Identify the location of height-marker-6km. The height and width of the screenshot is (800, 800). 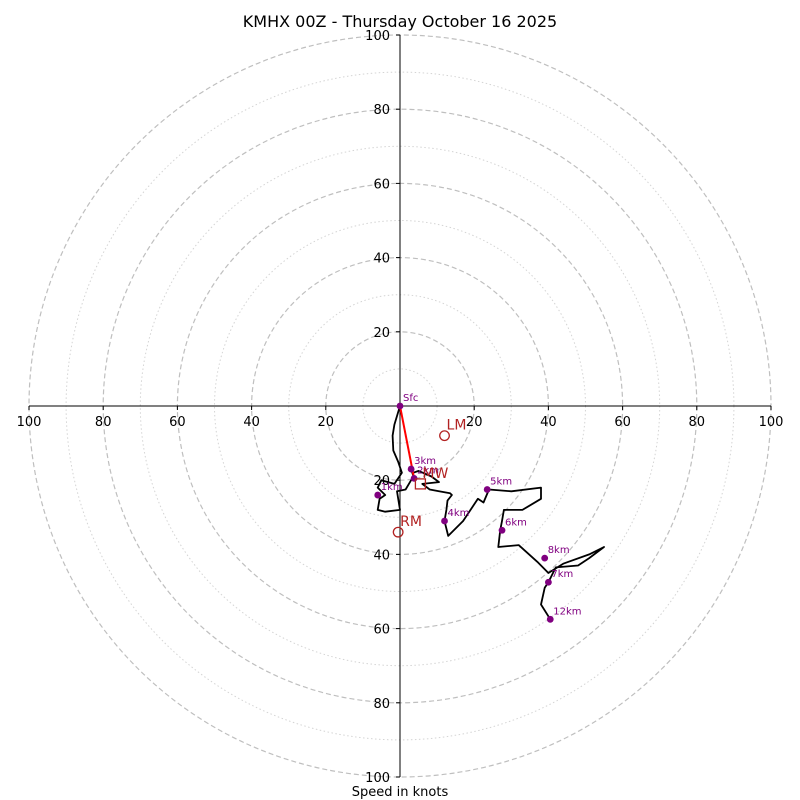
(502, 530).